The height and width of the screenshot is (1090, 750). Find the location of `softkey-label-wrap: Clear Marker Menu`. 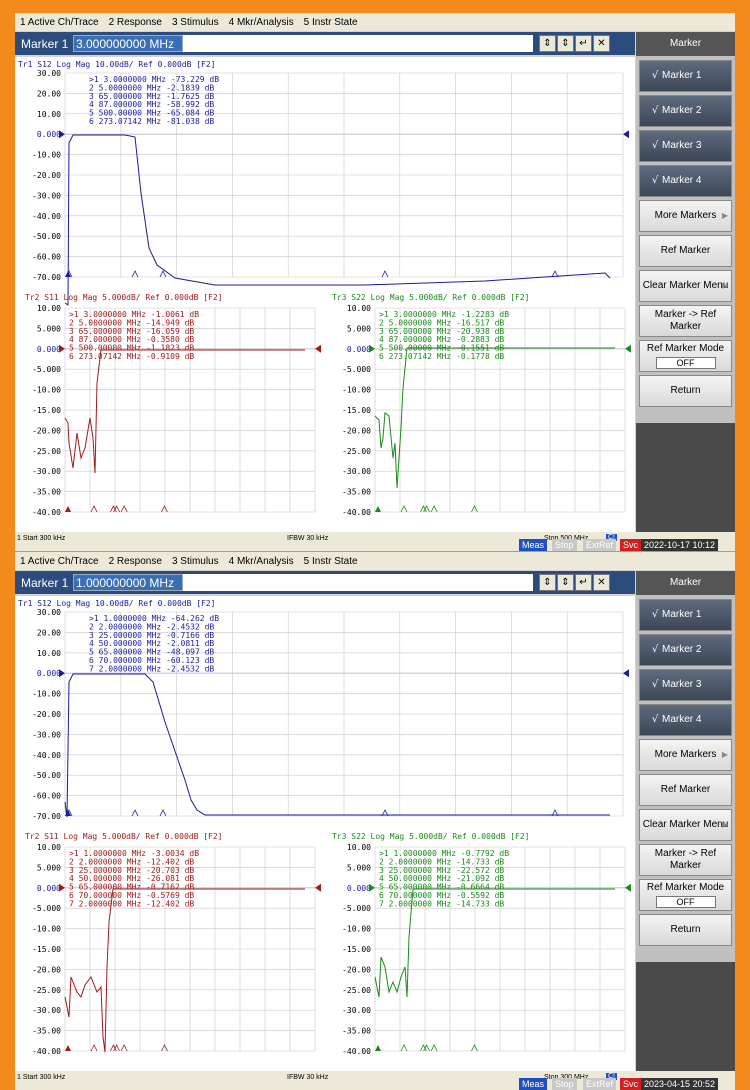

softkey-label-wrap: Clear Marker Menu is located at coordinates (686, 825).